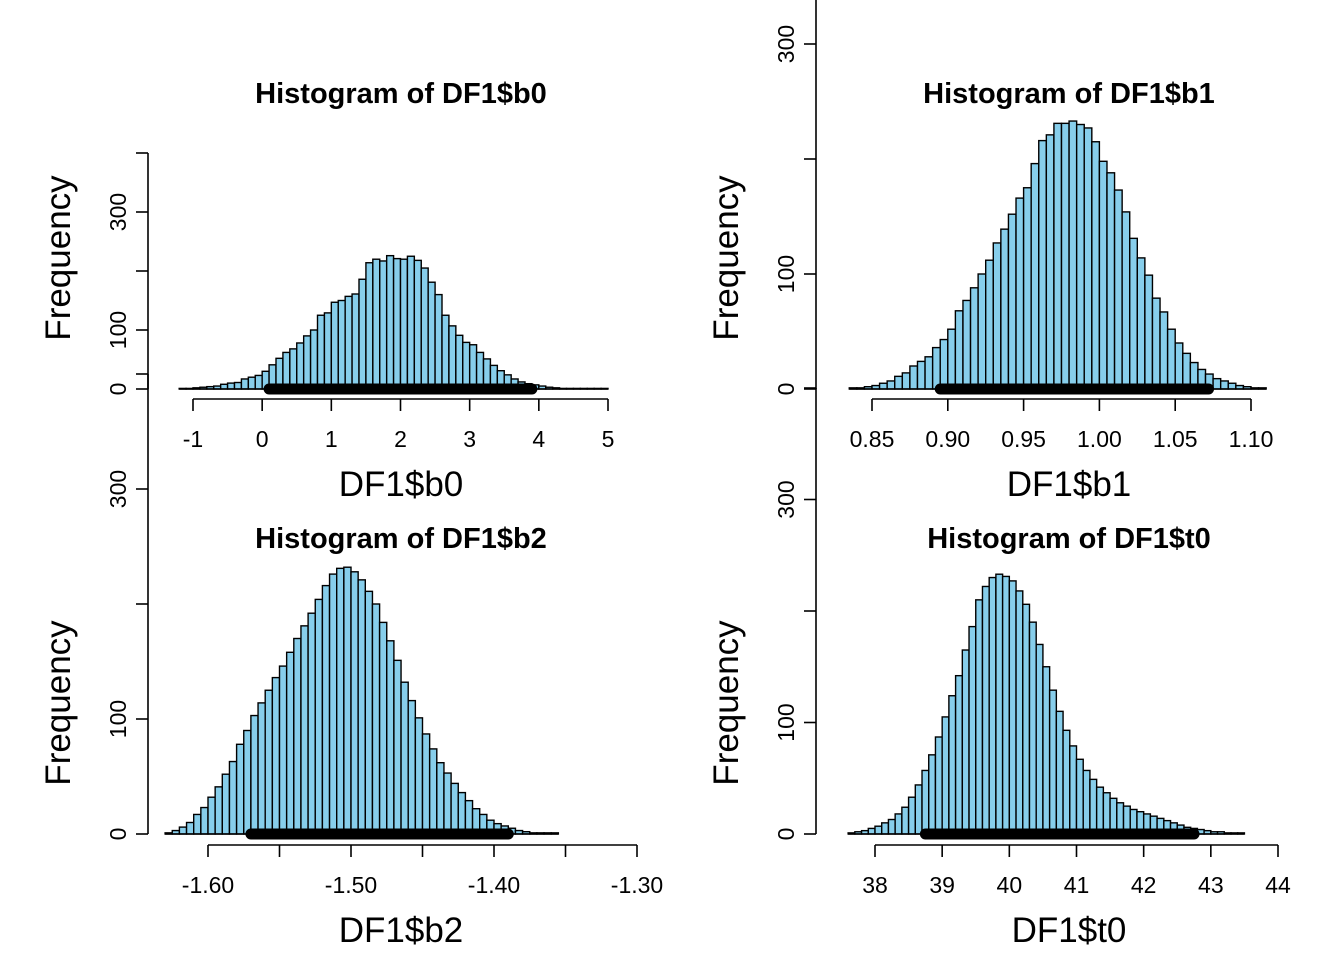  What do you see at coordinates (1069, 539) in the screenshot?
I see `panel-title: Histogram of DF1$t0` at bounding box center [1069, 539].